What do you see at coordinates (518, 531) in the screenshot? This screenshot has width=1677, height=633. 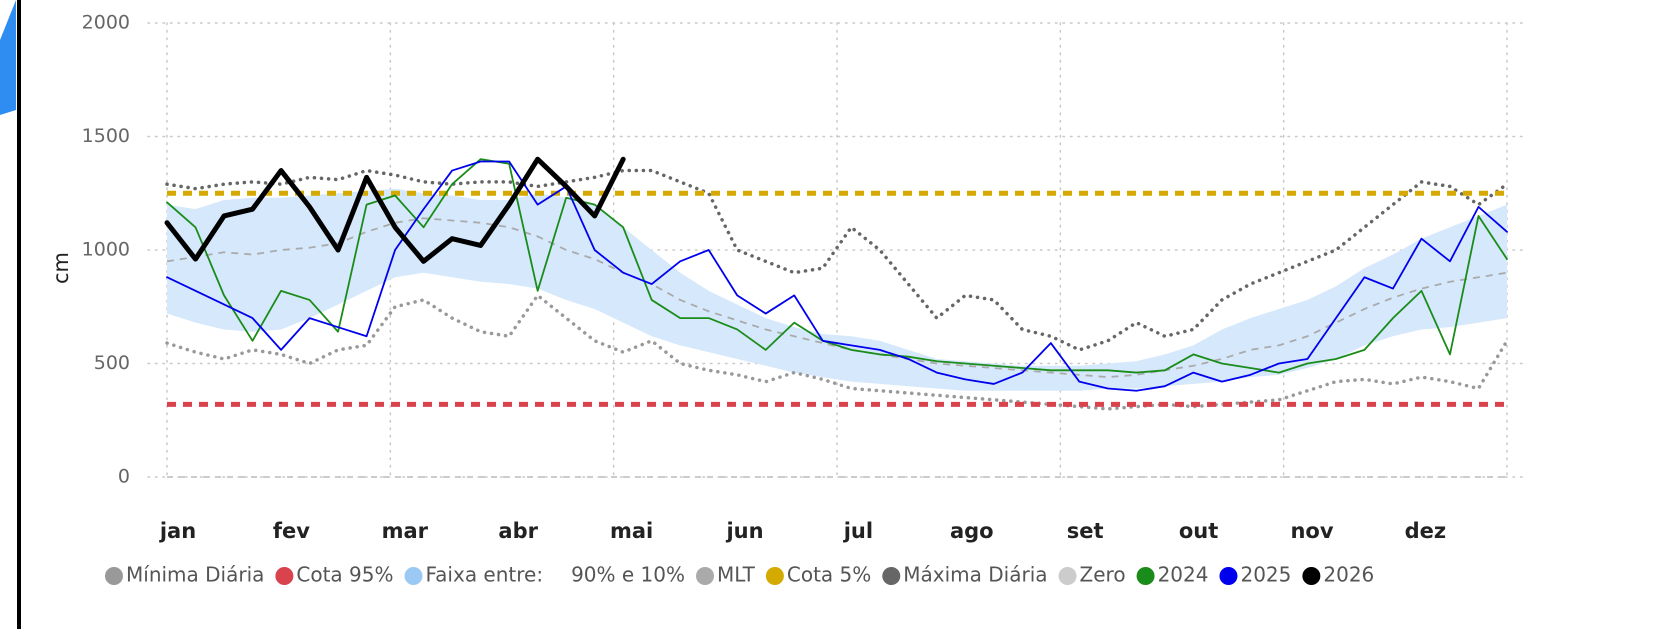 I see `x-tick-label: abr` at bounding box center [518, 531].